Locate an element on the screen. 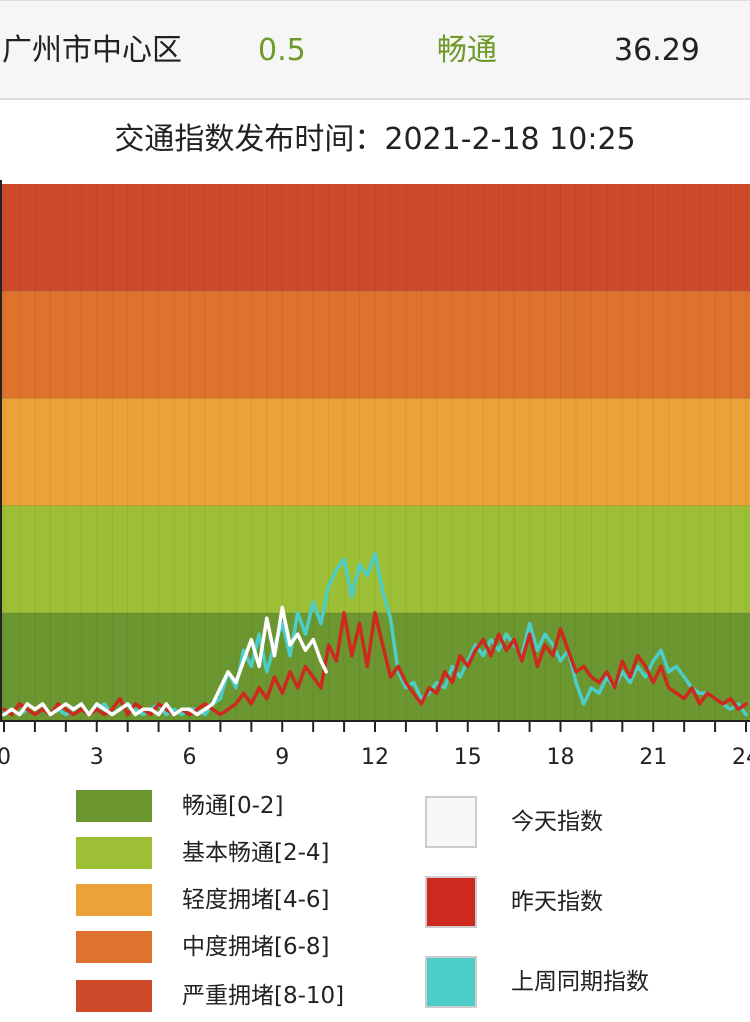  area-summary-bar: 广州市中心区 0.5 畅通 36.29 is located at coordinates (375, 50).